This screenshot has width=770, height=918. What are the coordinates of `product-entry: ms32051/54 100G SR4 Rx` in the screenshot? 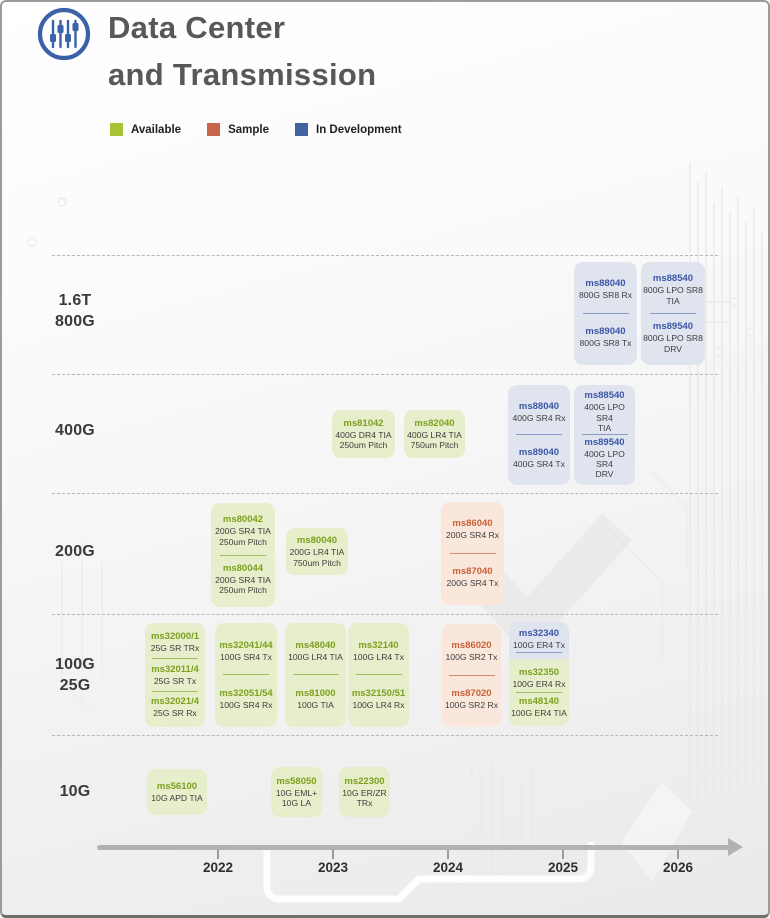 It's located at (245, 699).